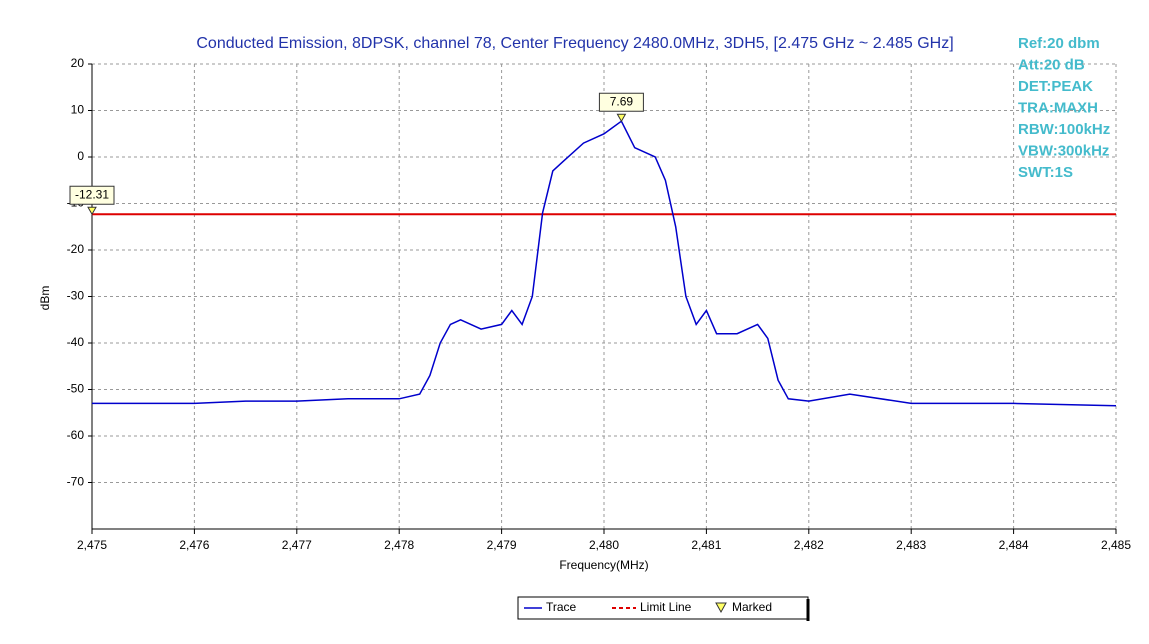  What do you see at coordinates (76, 435) in the screenshot?
I see `y-tick-label: -60` at bounding box center [76, 435].